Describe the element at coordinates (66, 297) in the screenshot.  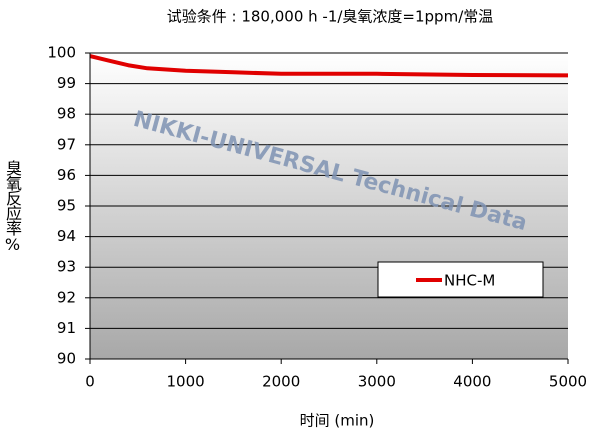
I see `y-tick-label: 92` at that location.